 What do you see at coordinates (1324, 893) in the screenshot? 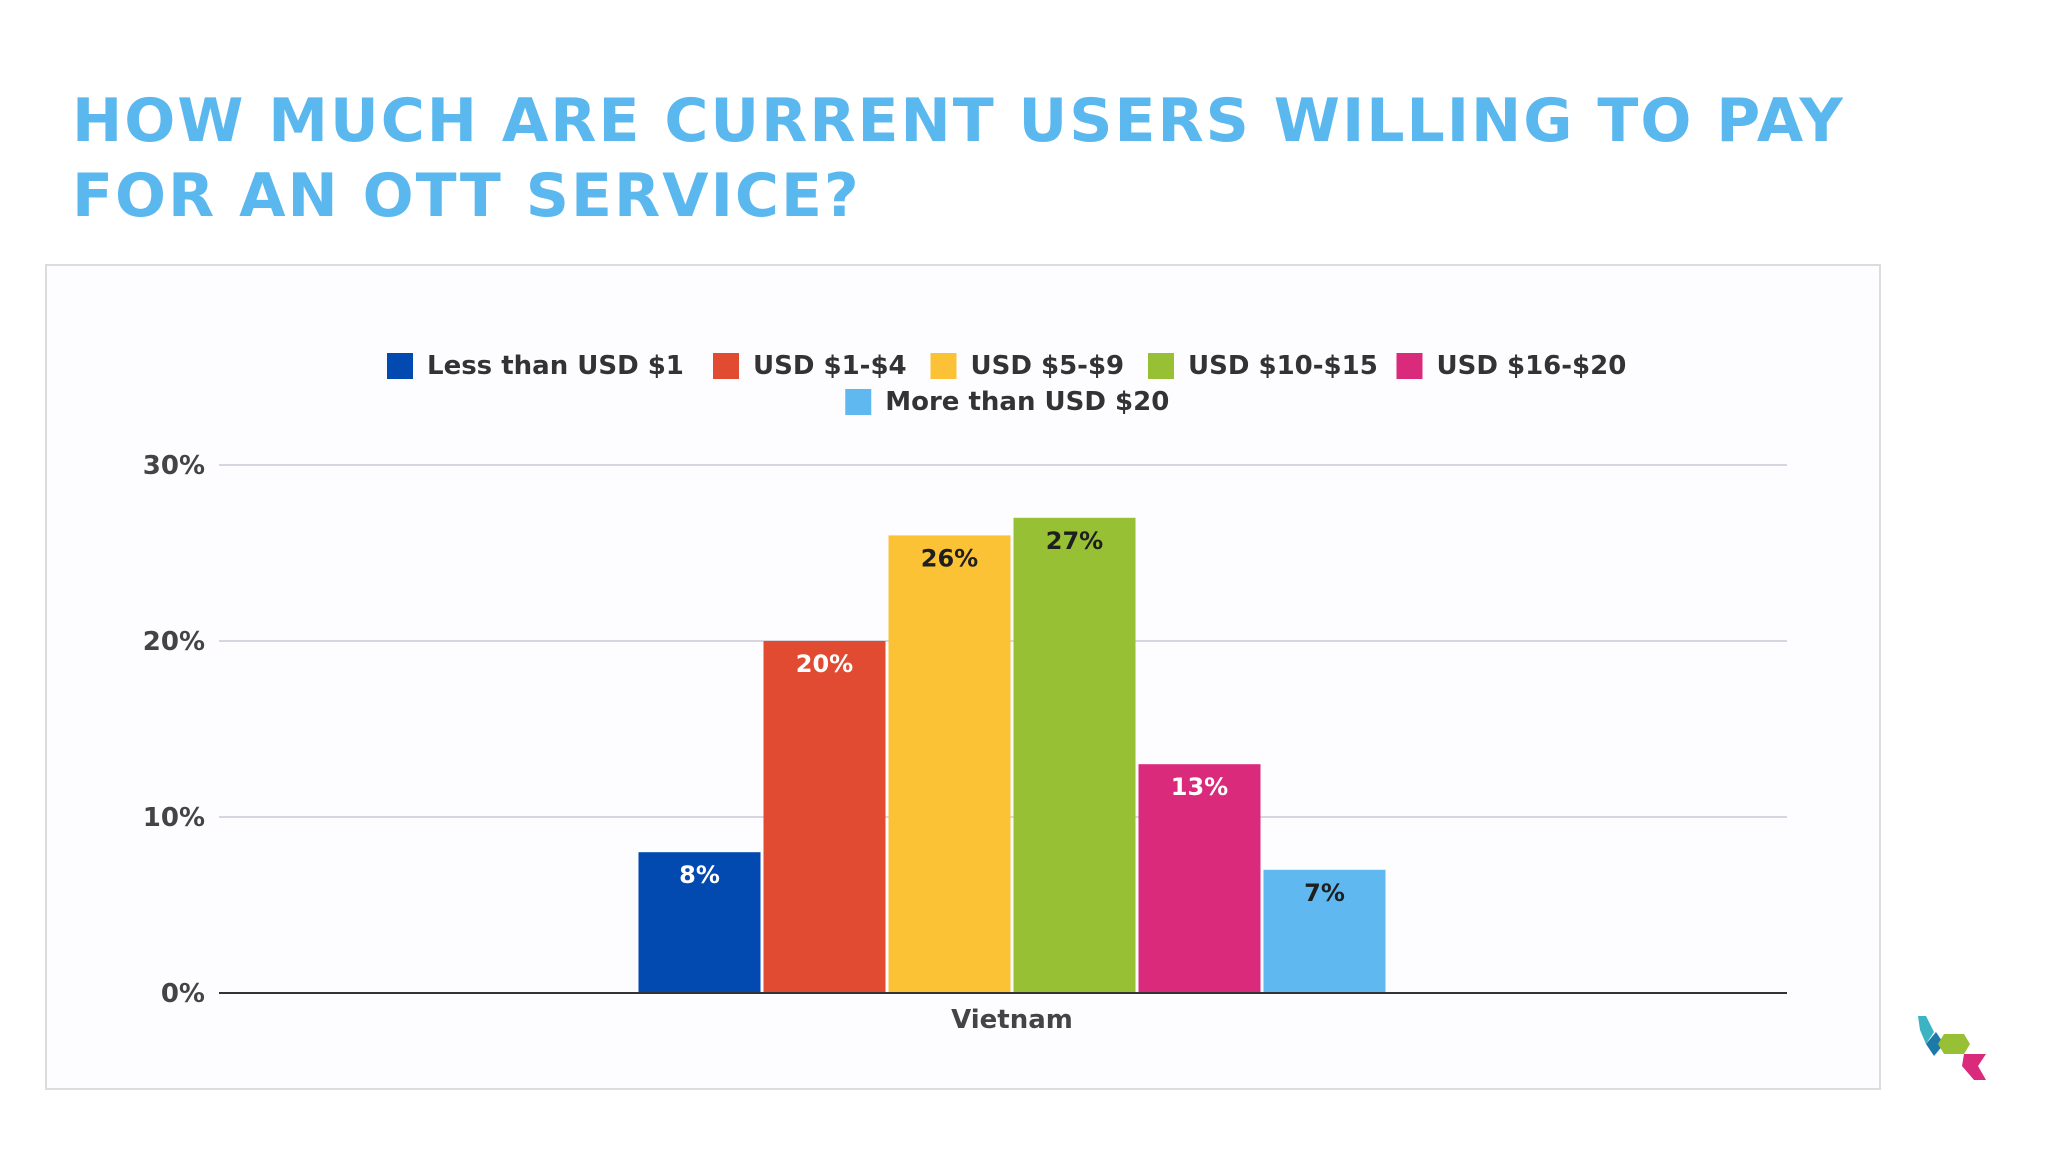
I see `bar-data-label: 7%` at bounding box center [1324, 893].